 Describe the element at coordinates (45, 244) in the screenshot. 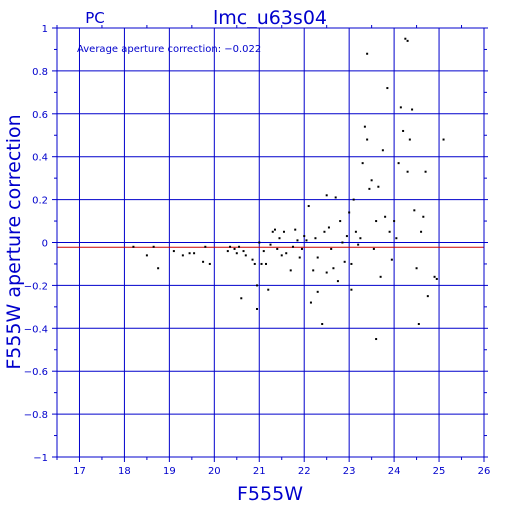

I see `y-tick-label: 0` at that location.